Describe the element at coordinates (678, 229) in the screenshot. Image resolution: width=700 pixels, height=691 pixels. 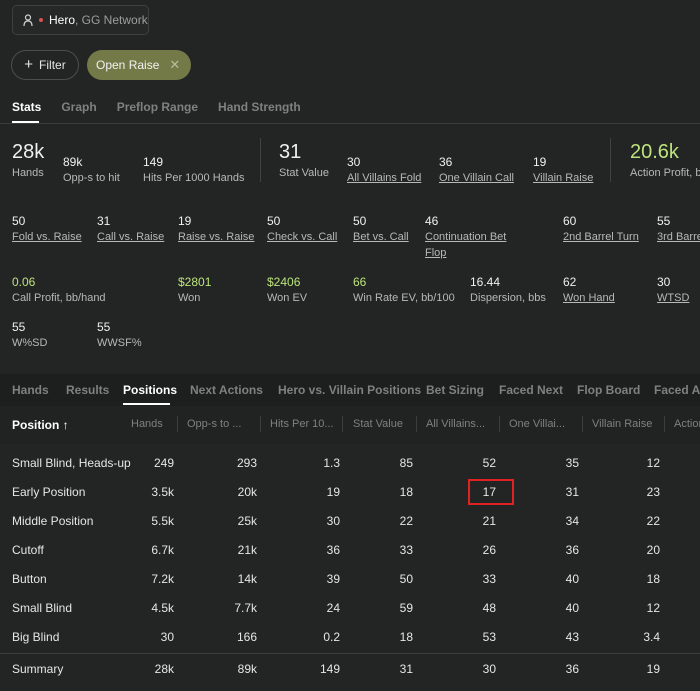
I see `stat-3rd-barrel: 55 3rd Barre` at that location.